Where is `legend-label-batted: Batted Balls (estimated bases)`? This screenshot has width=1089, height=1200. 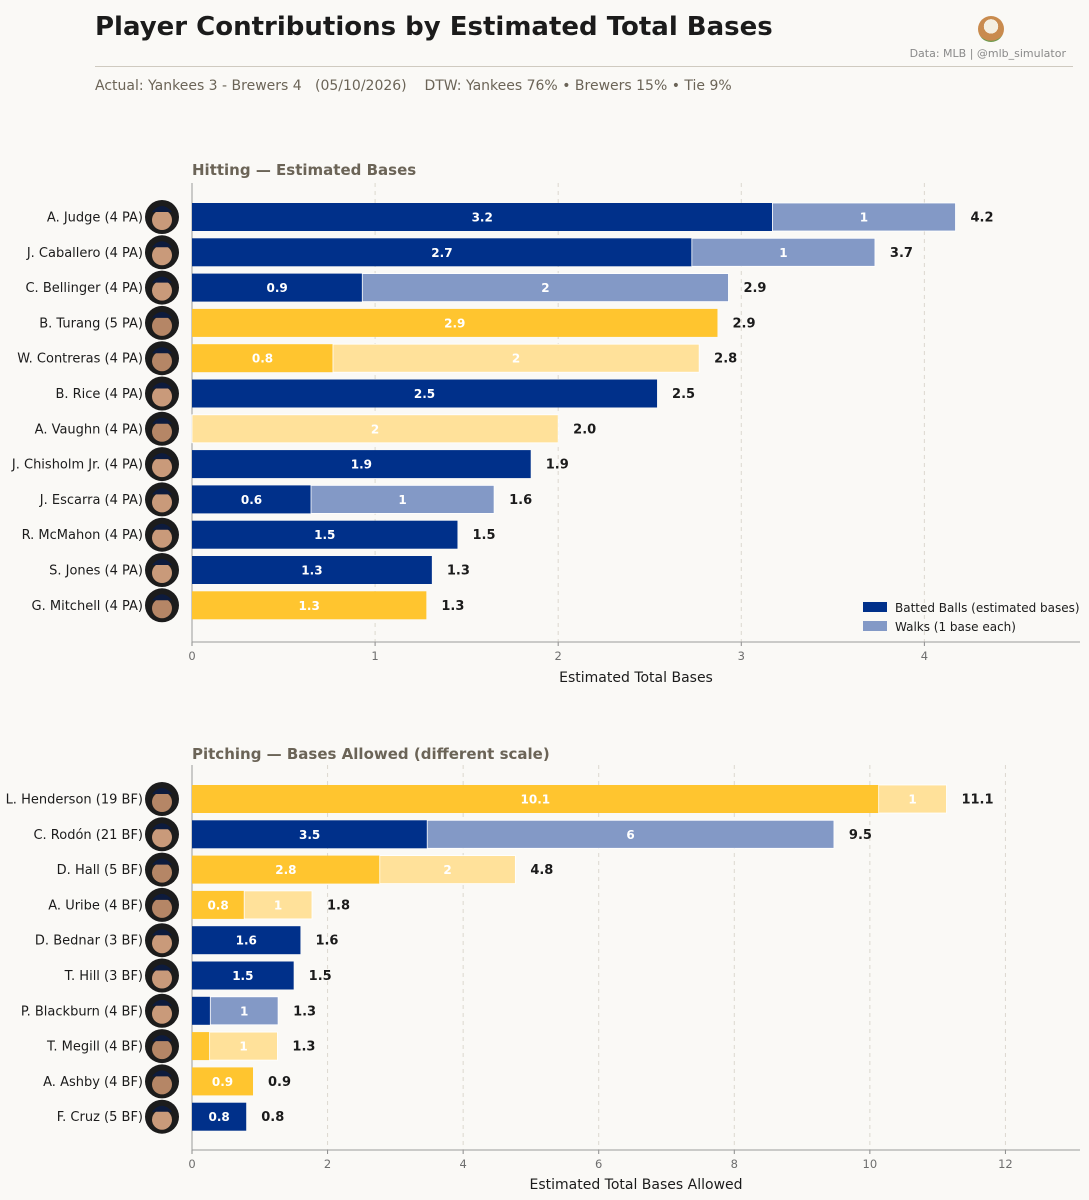 legend-label-batted: Batted Balls (estimated bases) is located at coordinates (987, 608).